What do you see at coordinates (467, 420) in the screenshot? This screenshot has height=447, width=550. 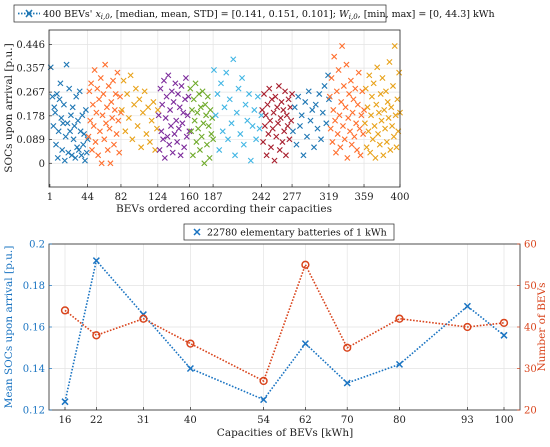 I see `bottom-x-tick-label: 93` at bounding box center [467, 420].